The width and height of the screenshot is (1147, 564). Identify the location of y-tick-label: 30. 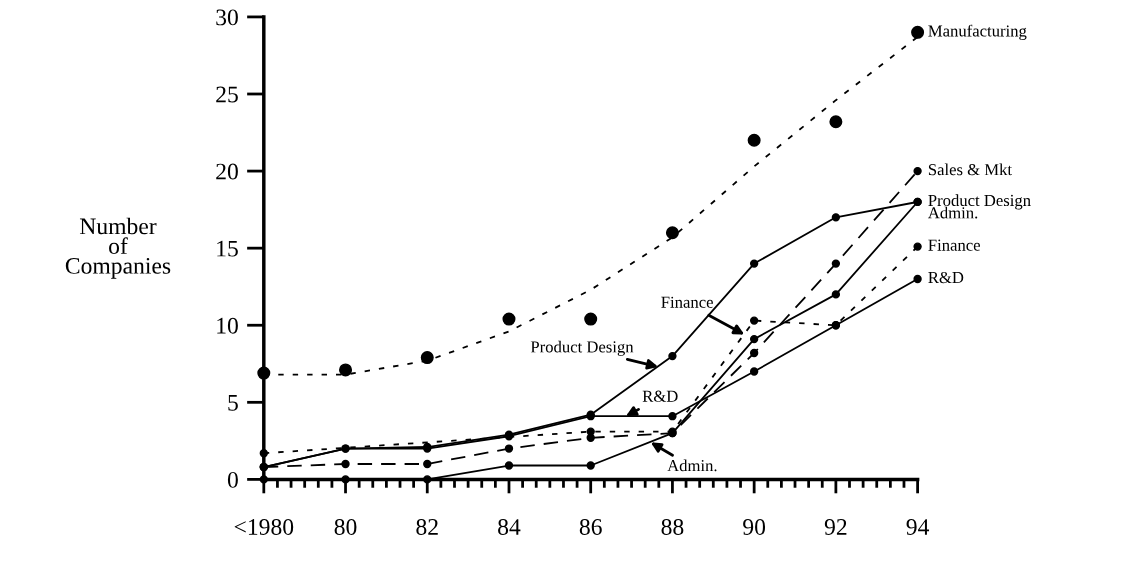
(227, 17).